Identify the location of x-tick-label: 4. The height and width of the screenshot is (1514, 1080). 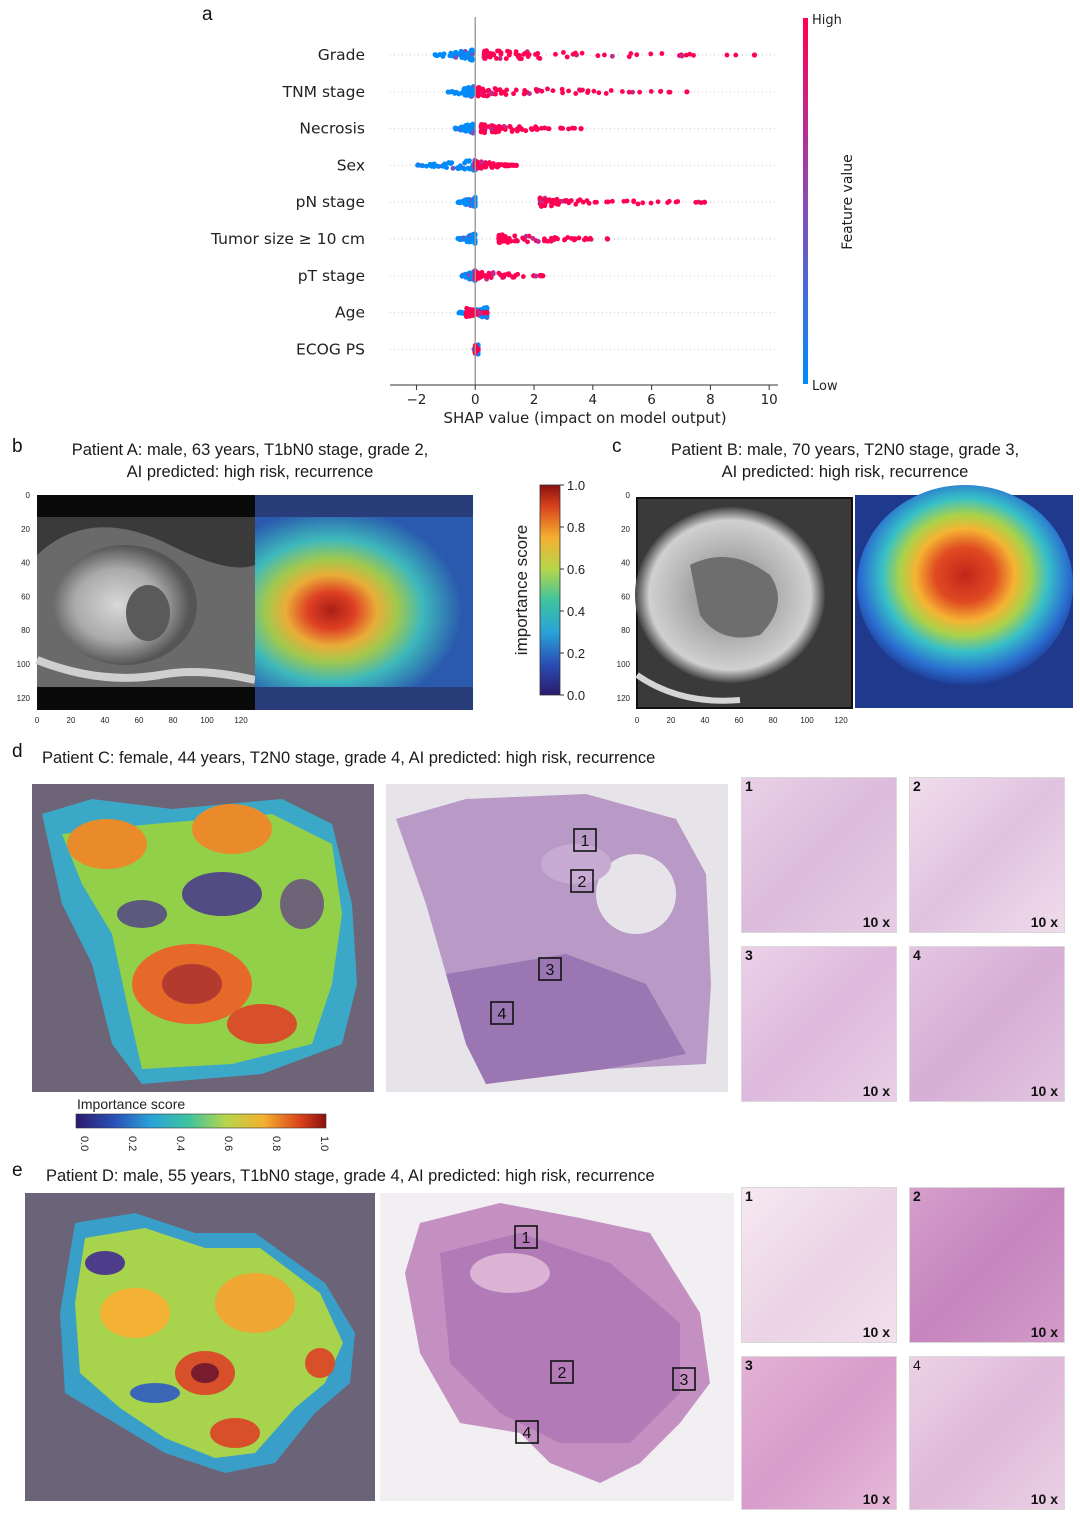
(593, 400).